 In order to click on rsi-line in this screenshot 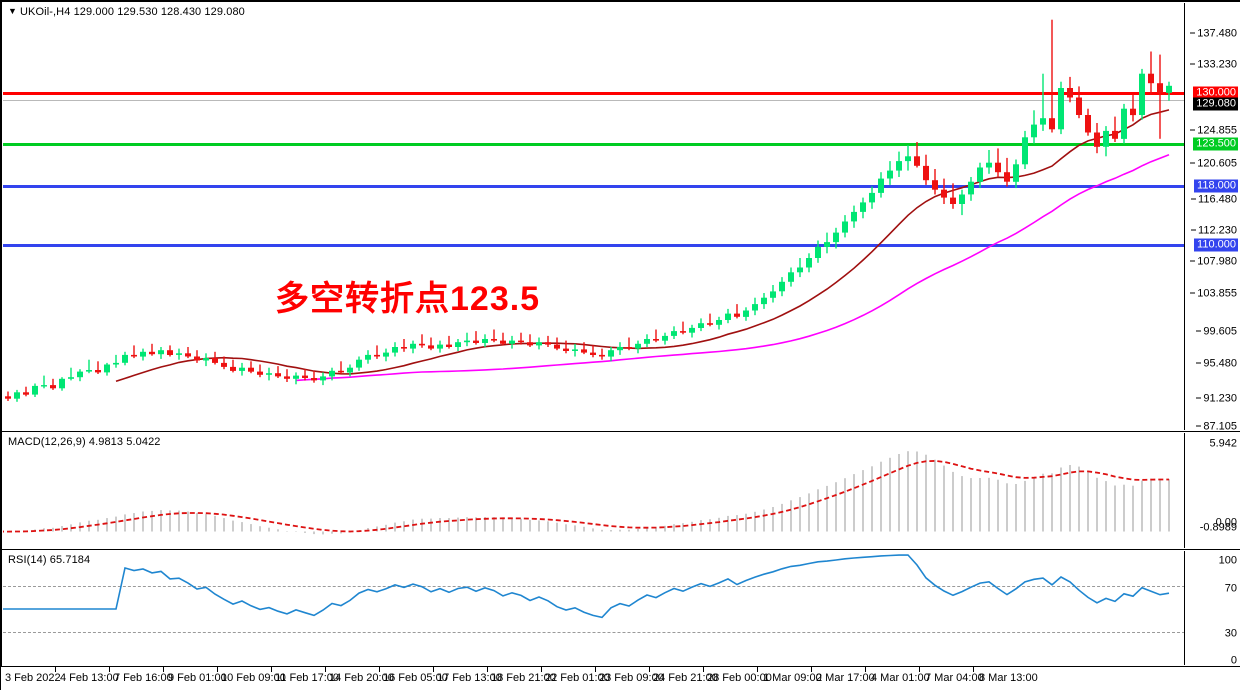, I will do `click(586, 586)`.